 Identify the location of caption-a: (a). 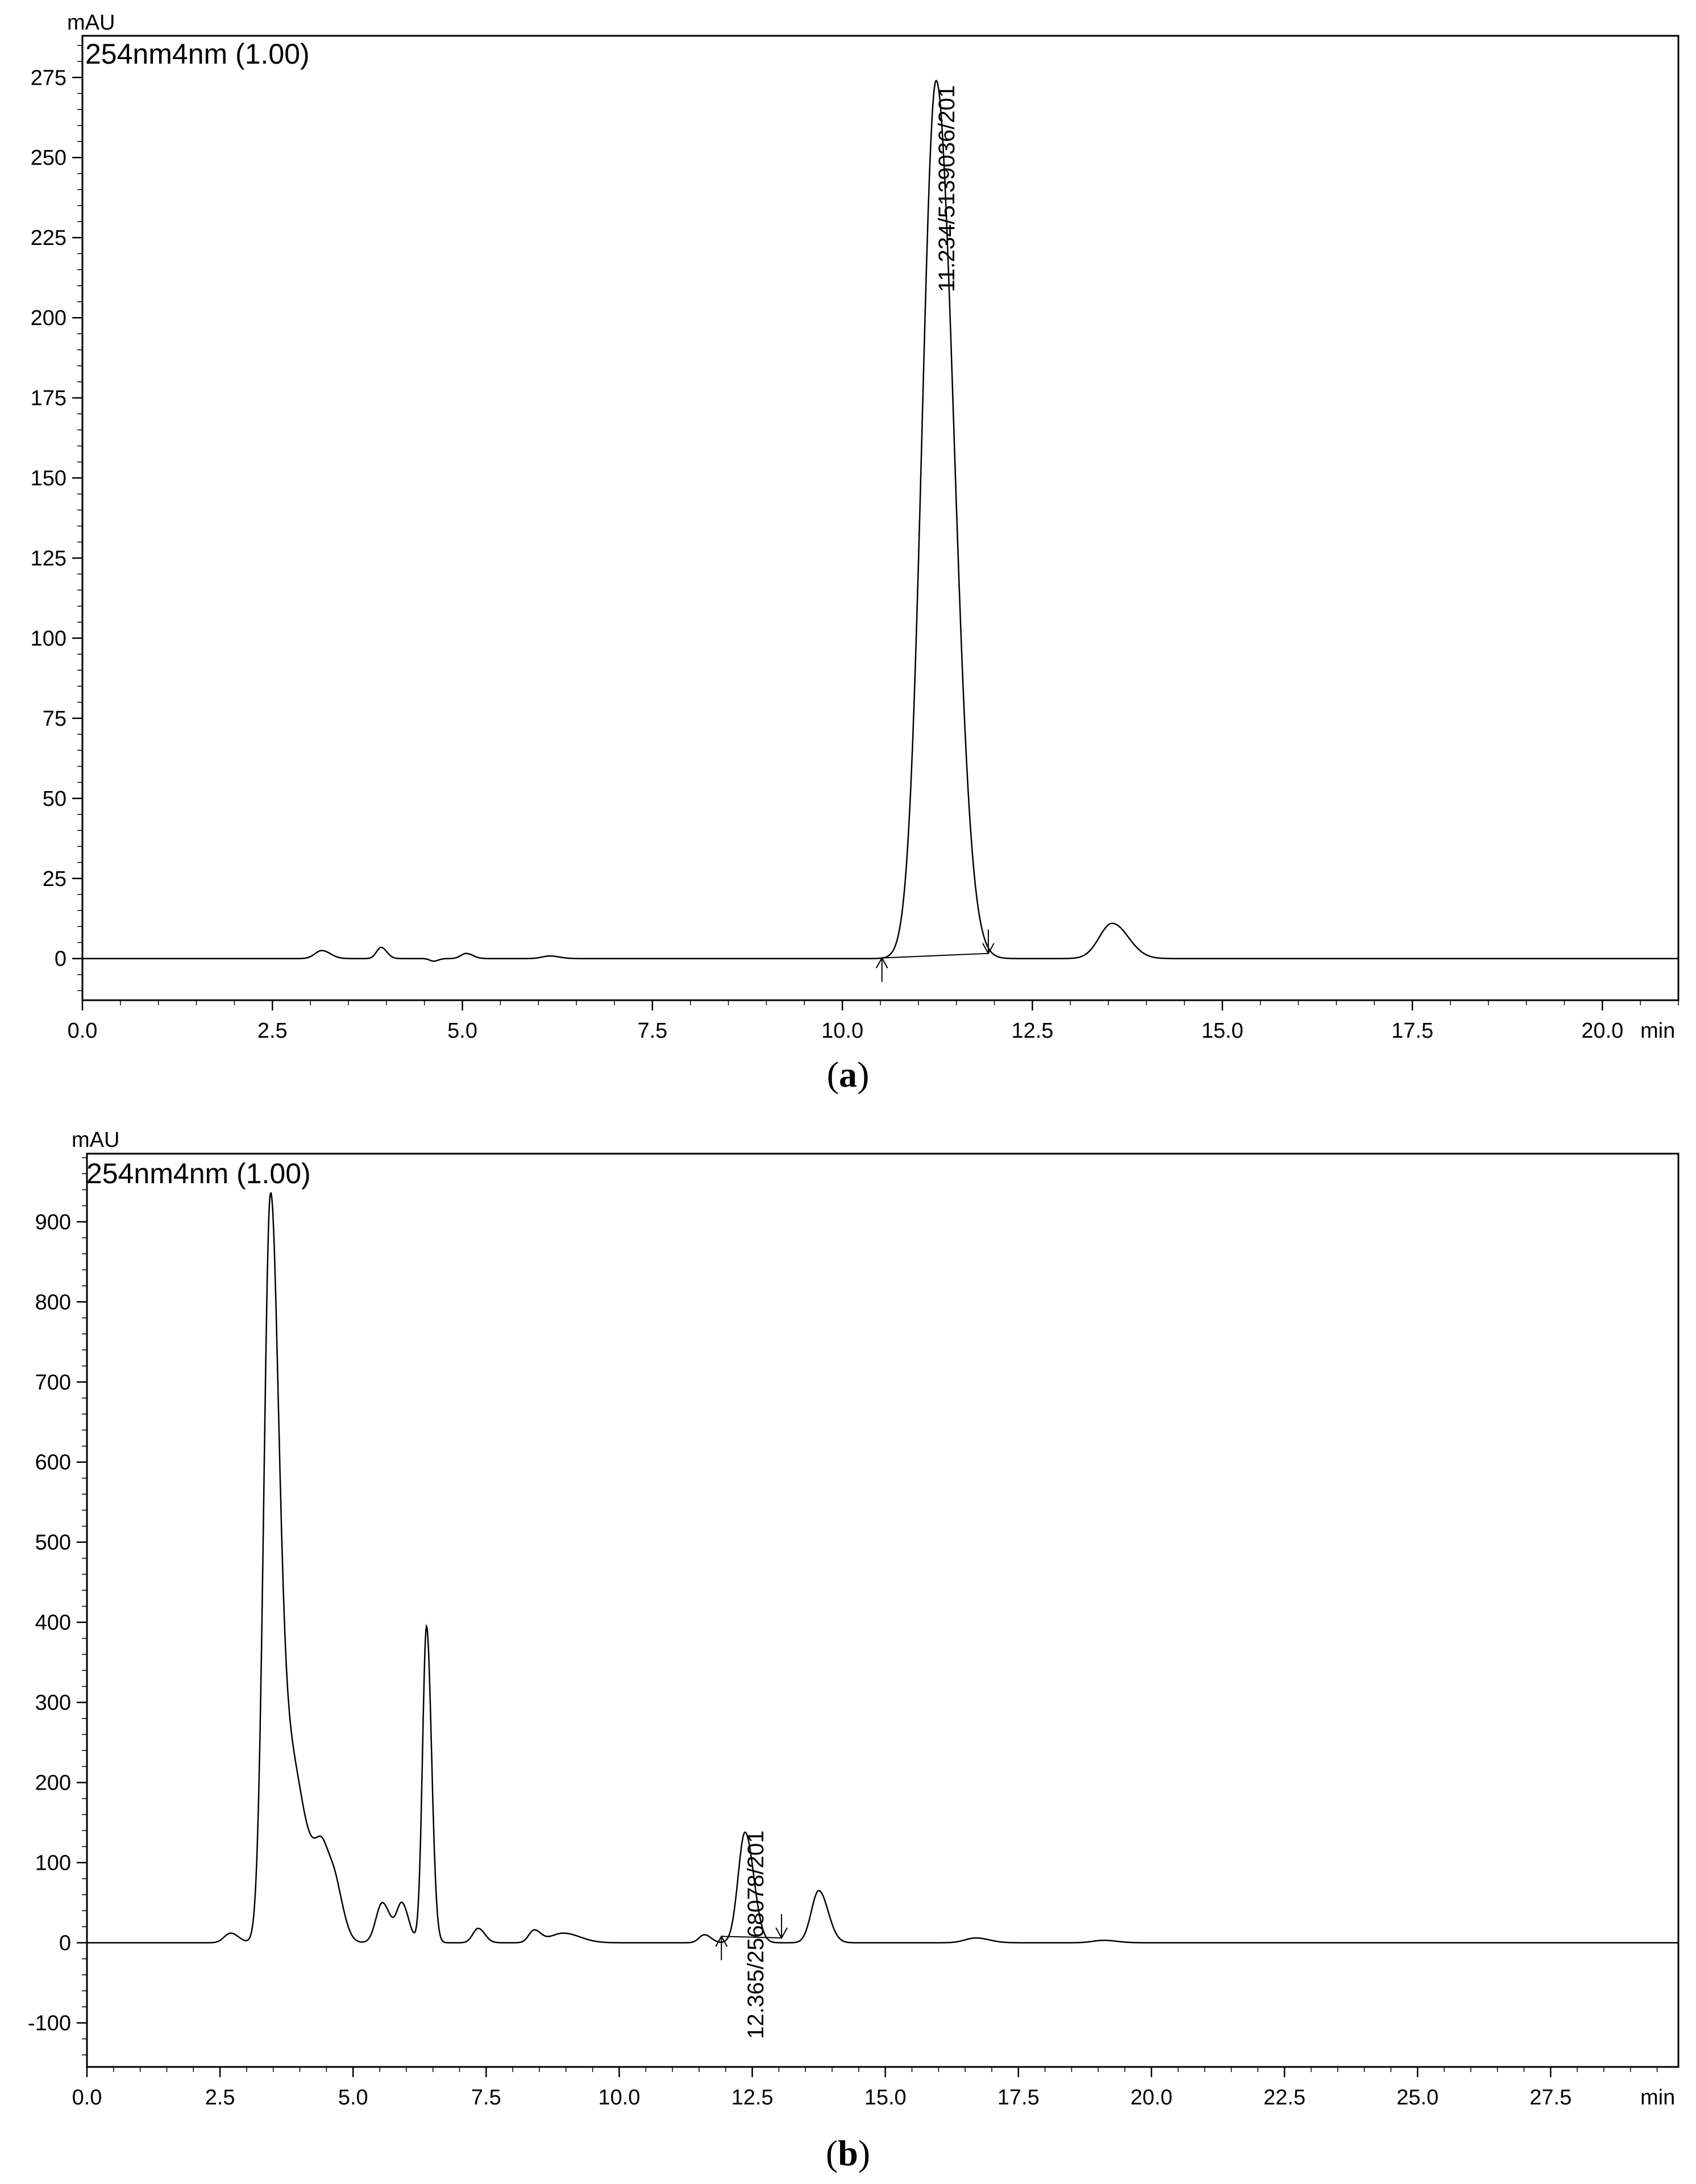
(849, 1074).